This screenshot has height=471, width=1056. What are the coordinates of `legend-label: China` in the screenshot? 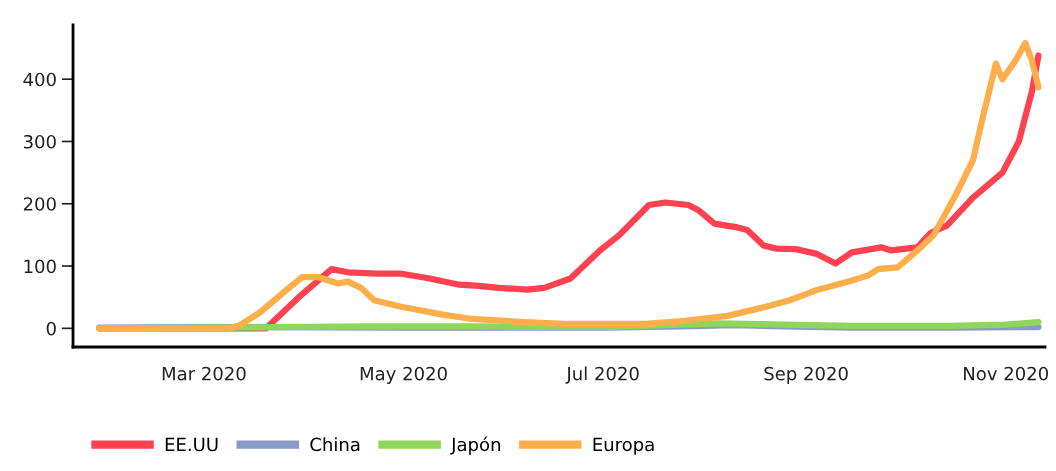 It's located at (335, 444).